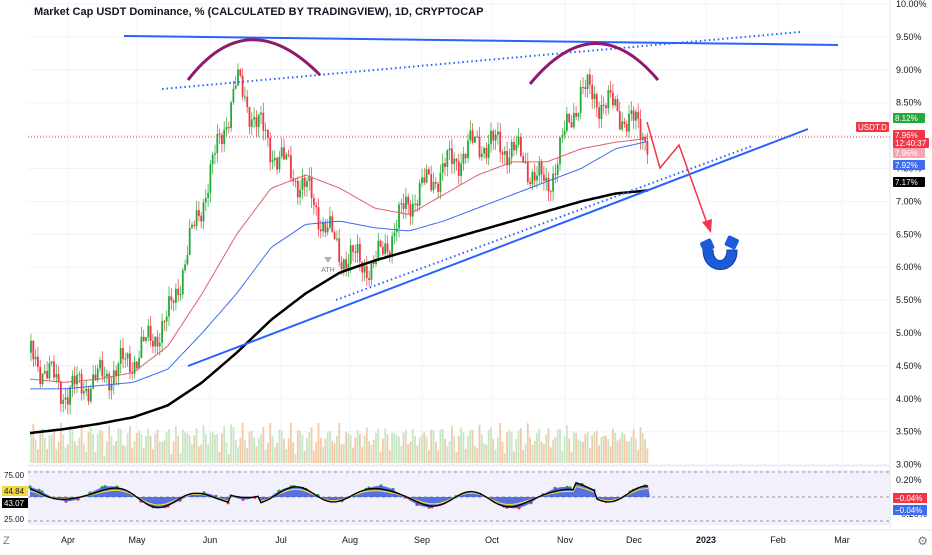 The height and width of the screenshot is (555, 932). I want to click on osc-left-label: 25.00, so click(14, 519).